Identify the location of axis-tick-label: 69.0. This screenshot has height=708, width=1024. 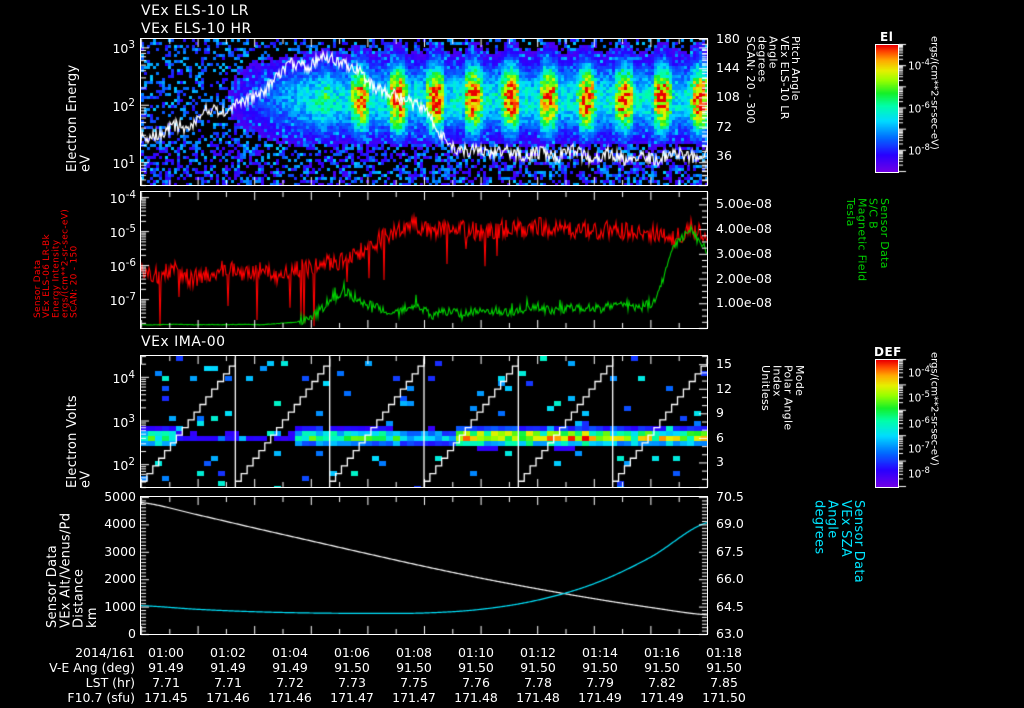
(730, 524).